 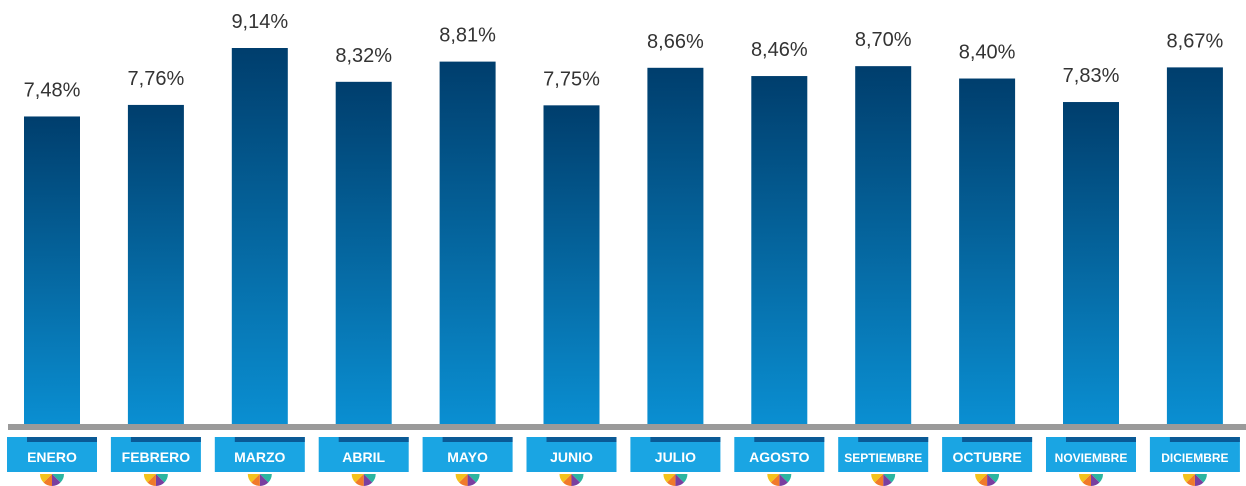 I want to click on value-label: 8,32%, so click(x=363, y=56).